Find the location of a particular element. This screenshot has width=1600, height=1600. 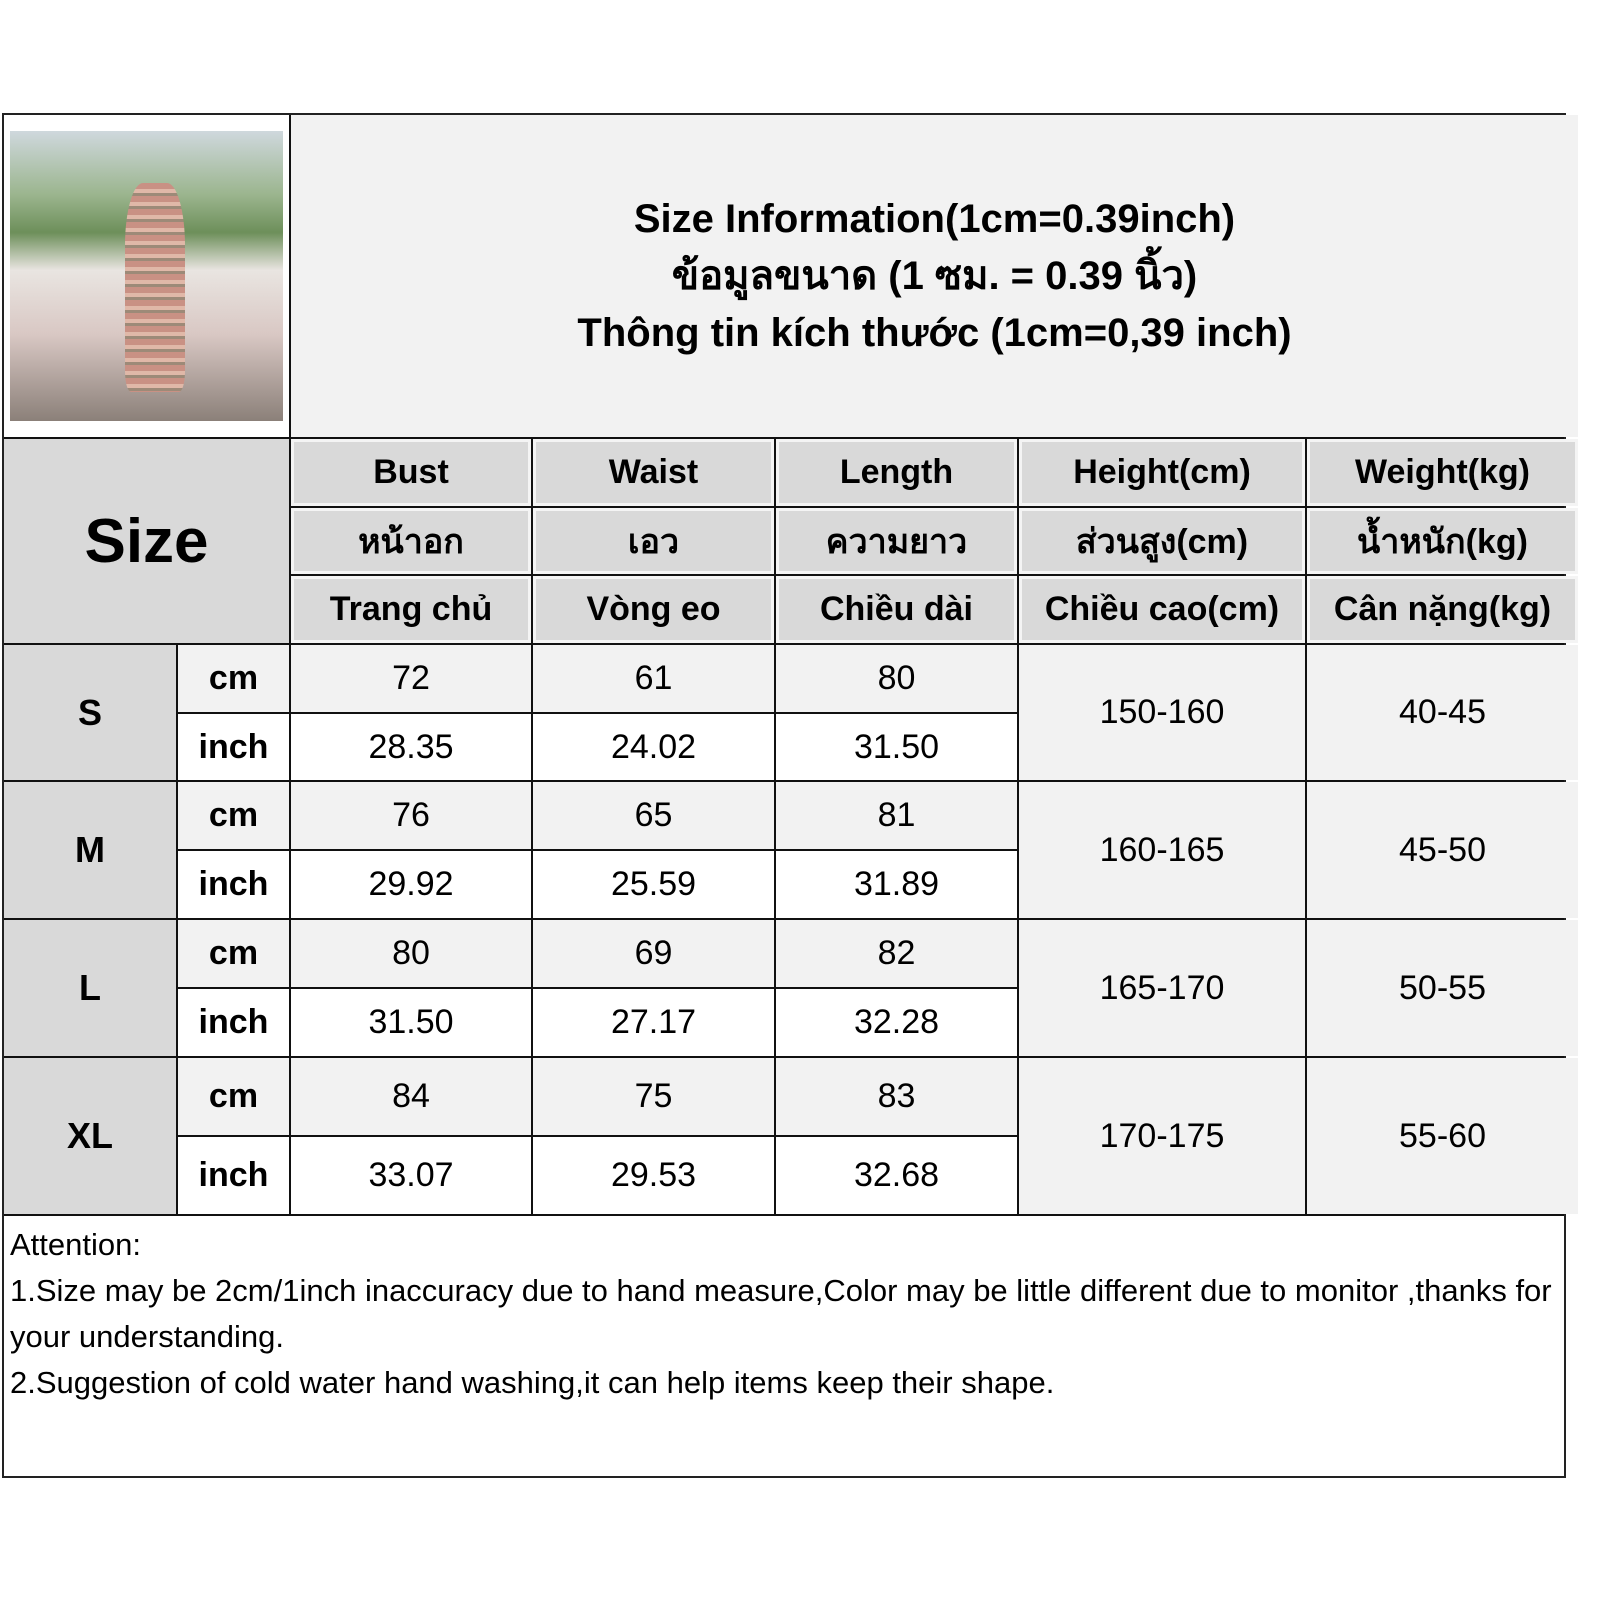

product-photo is located at coordinates (146, 276).